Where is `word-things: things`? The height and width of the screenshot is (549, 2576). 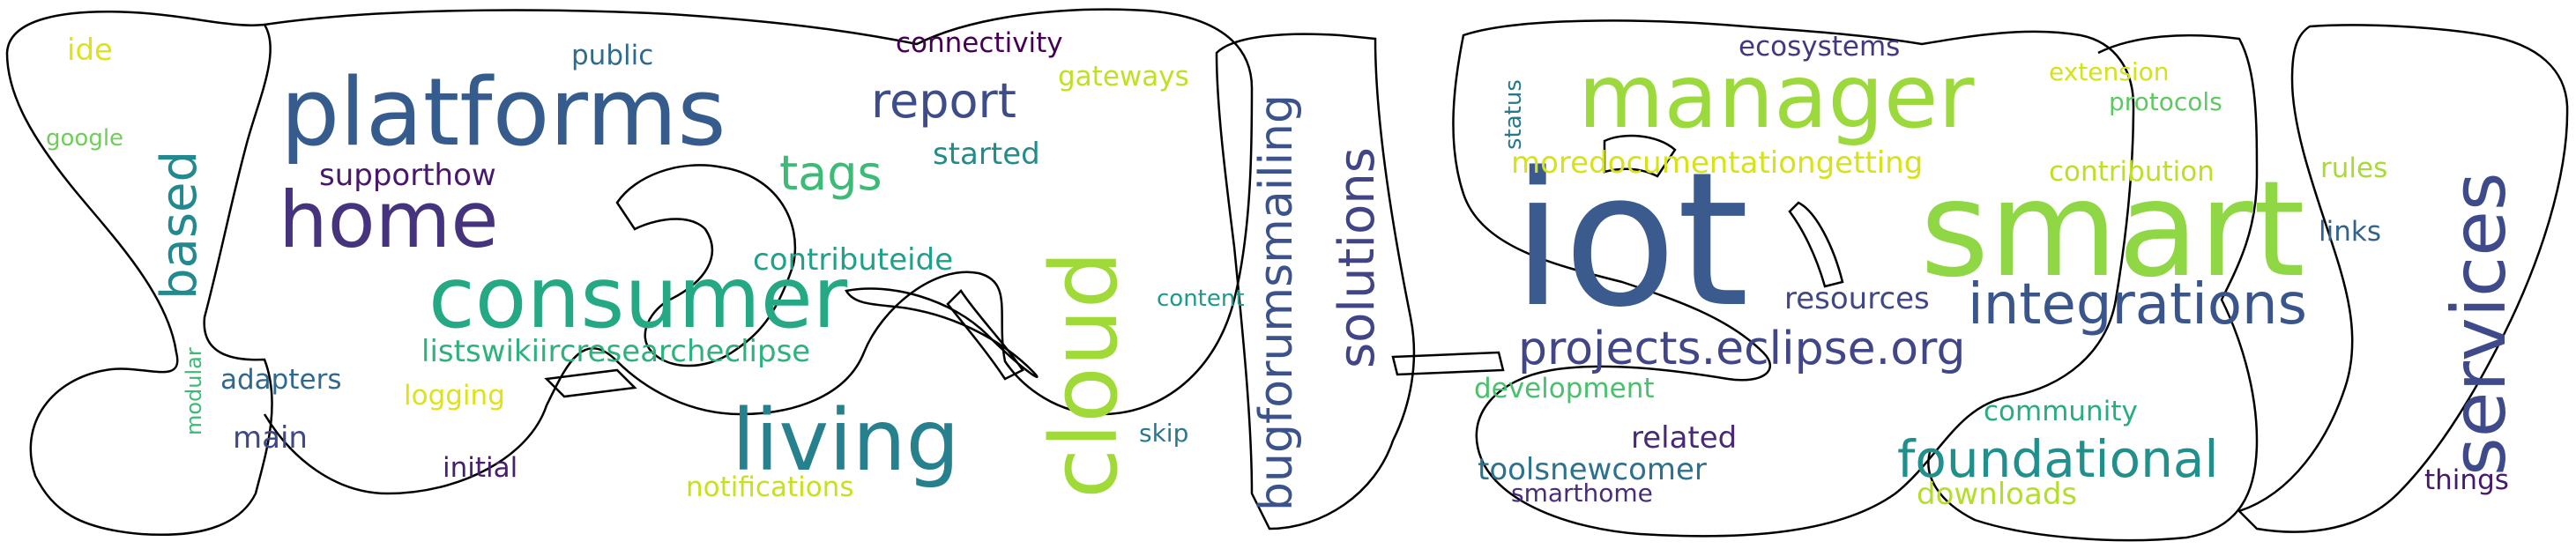 word-things: things is located at coordinates (2466, 480).